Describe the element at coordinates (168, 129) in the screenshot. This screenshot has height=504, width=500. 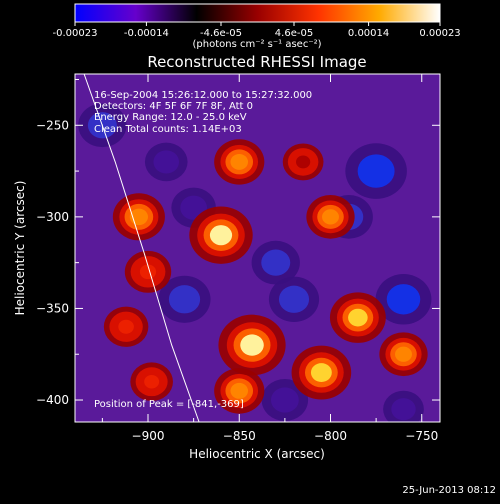
I see `annotation-clean-counts: Clean Total counts: 1.14E+03` at that location.